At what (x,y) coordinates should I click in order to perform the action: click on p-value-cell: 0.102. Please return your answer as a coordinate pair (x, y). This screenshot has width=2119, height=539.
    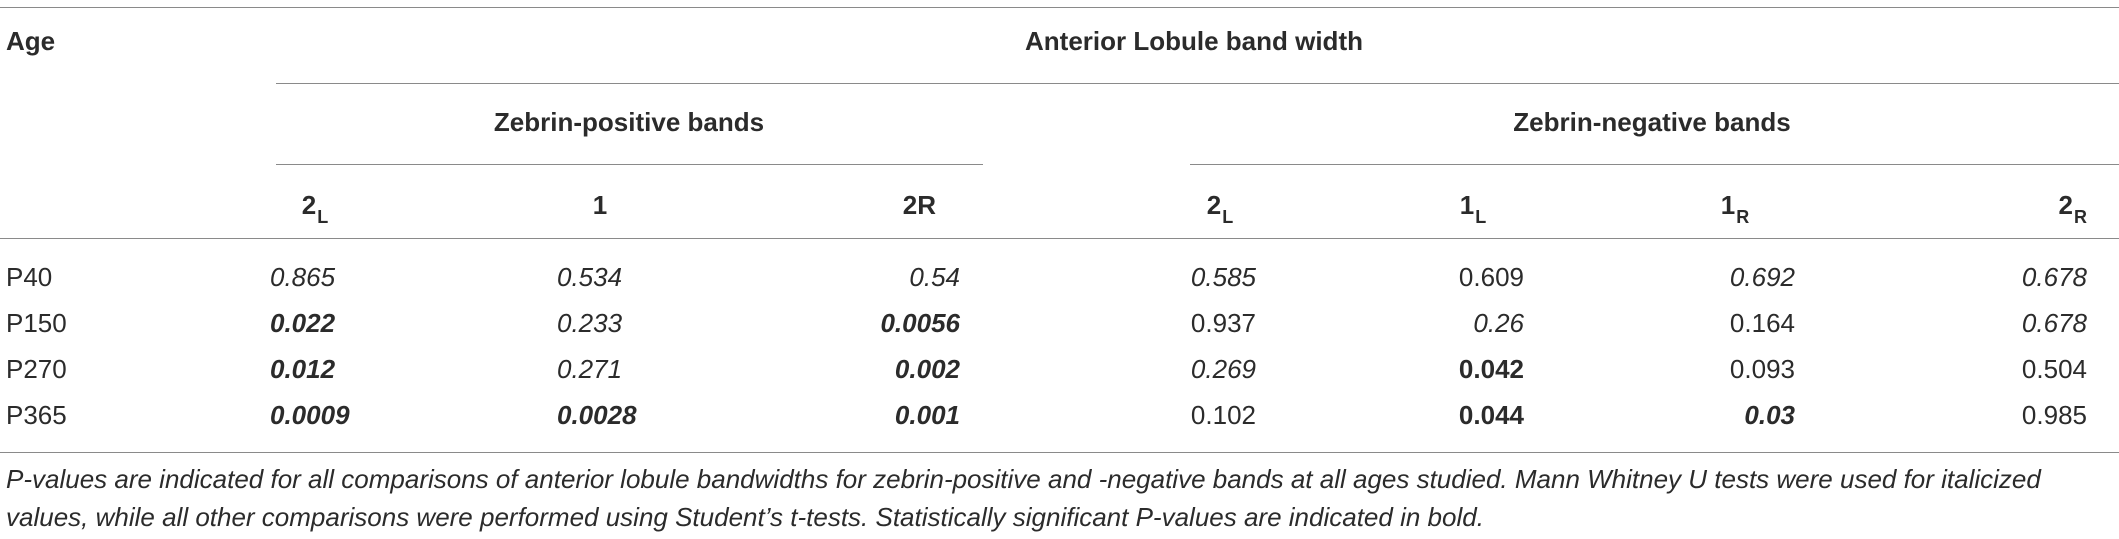
    Looking at the image, I should click on (1223, 415).